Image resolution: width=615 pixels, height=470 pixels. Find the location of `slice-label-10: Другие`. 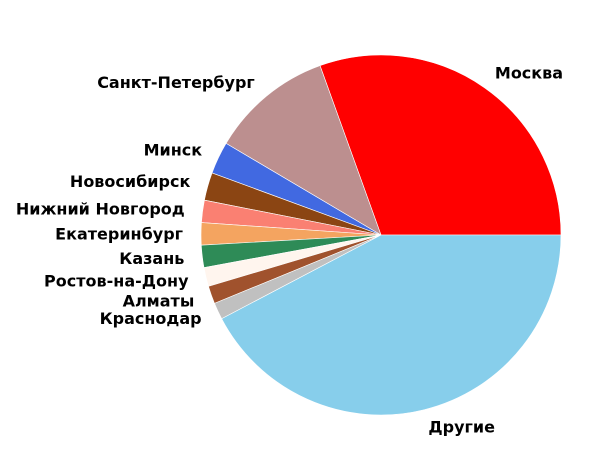

slice-label-10: Другие is located at coordinates (461, 427).